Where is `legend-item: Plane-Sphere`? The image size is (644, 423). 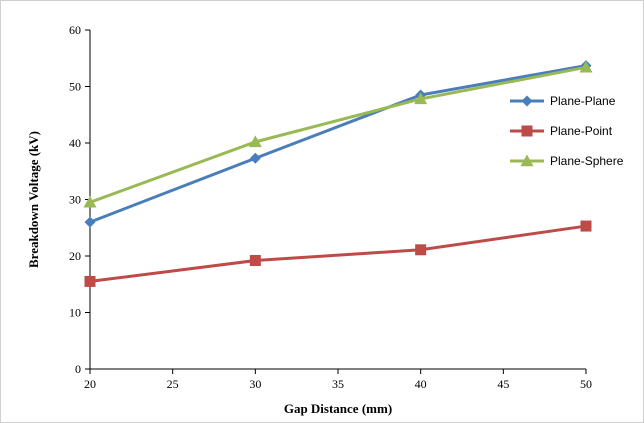 legend-item: Plane-Sphere is located at coordinates (567, 161).